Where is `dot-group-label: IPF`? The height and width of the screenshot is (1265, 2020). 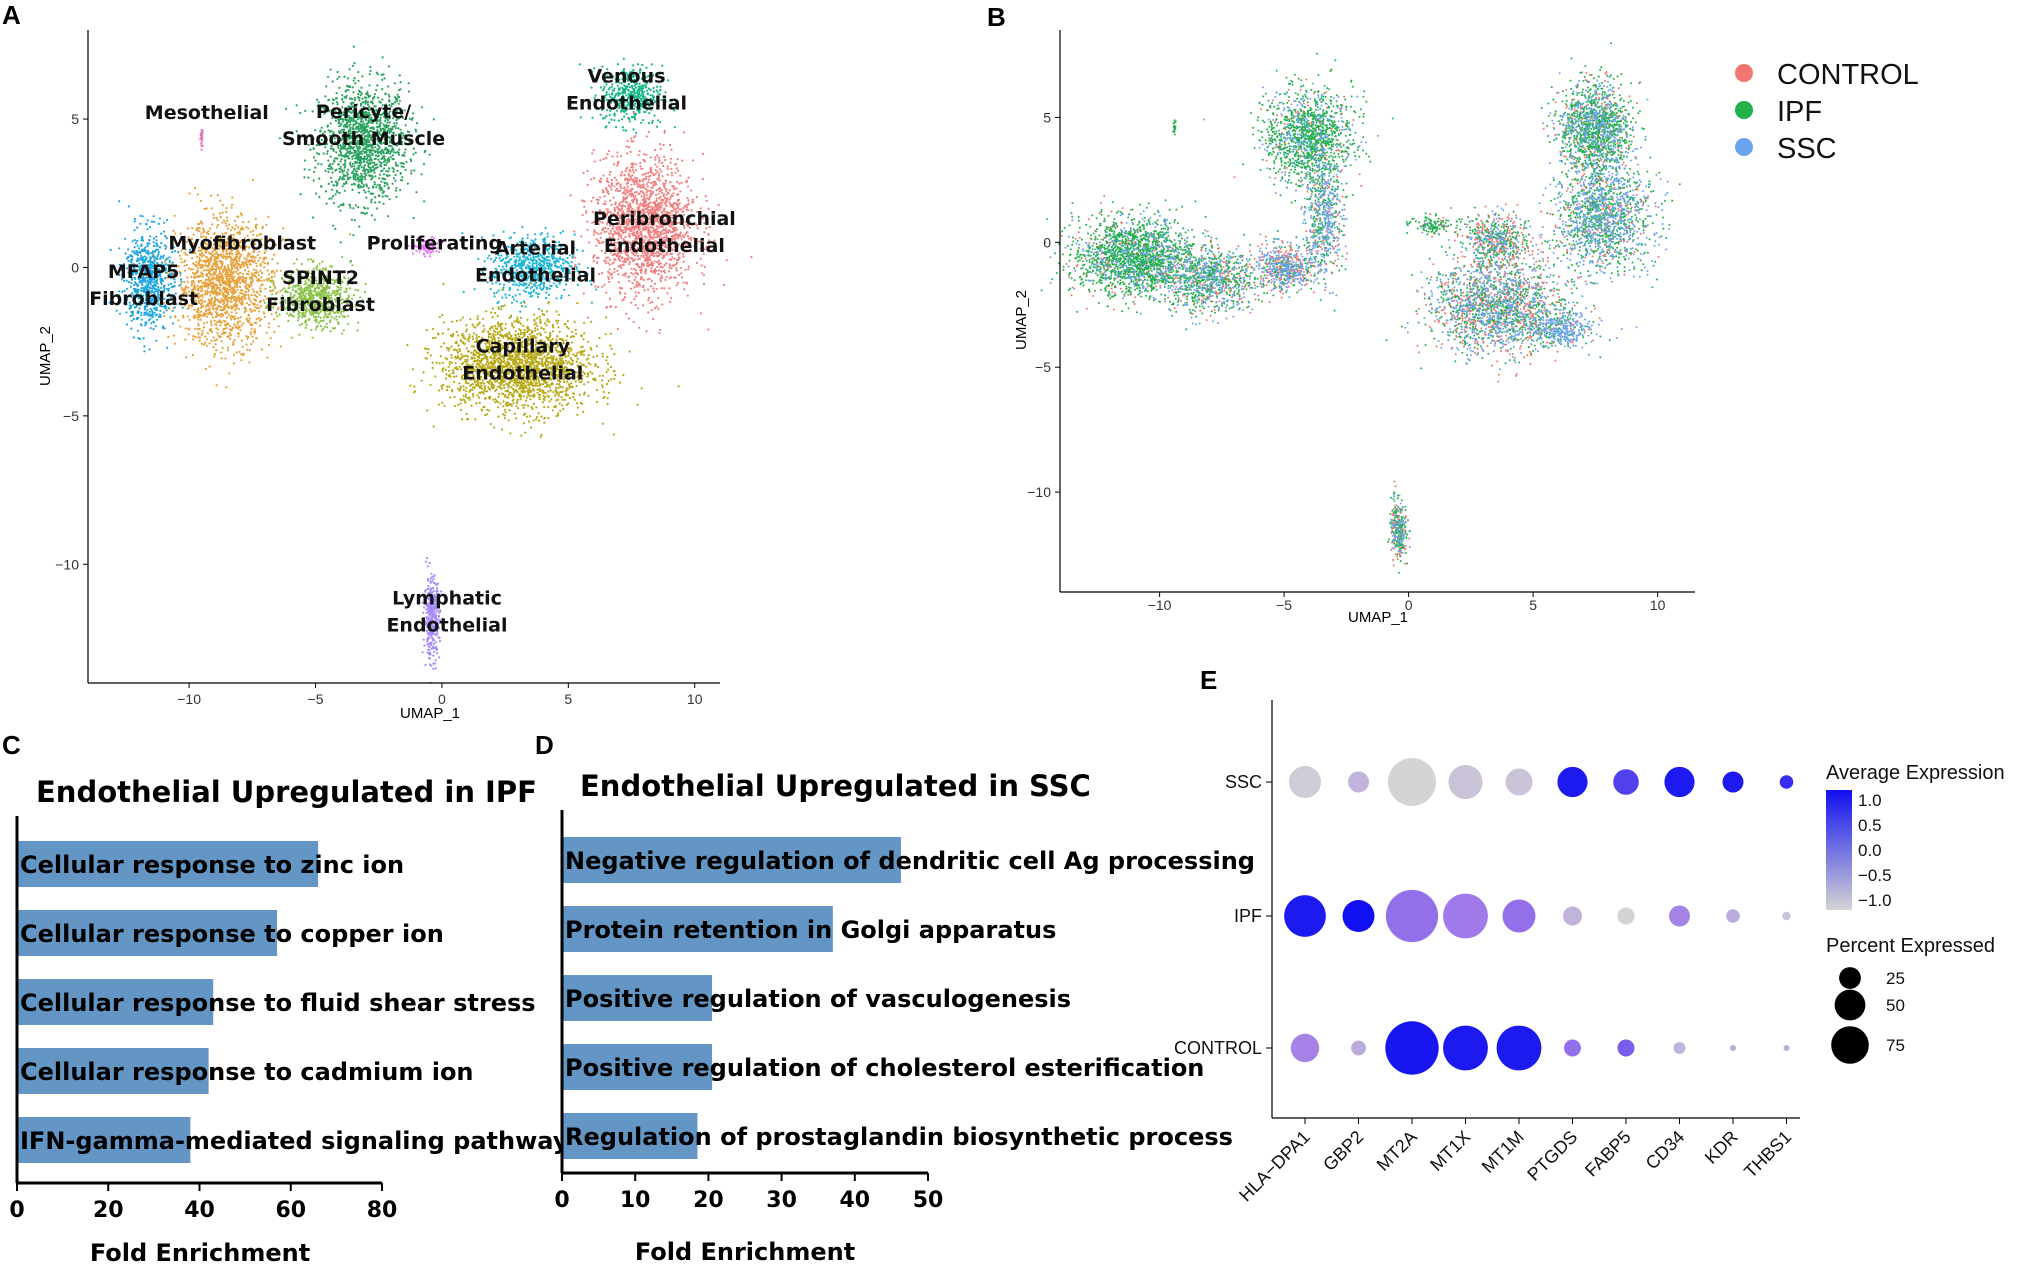 dot-group-label: IPF is located at coordinates (1248, 916).